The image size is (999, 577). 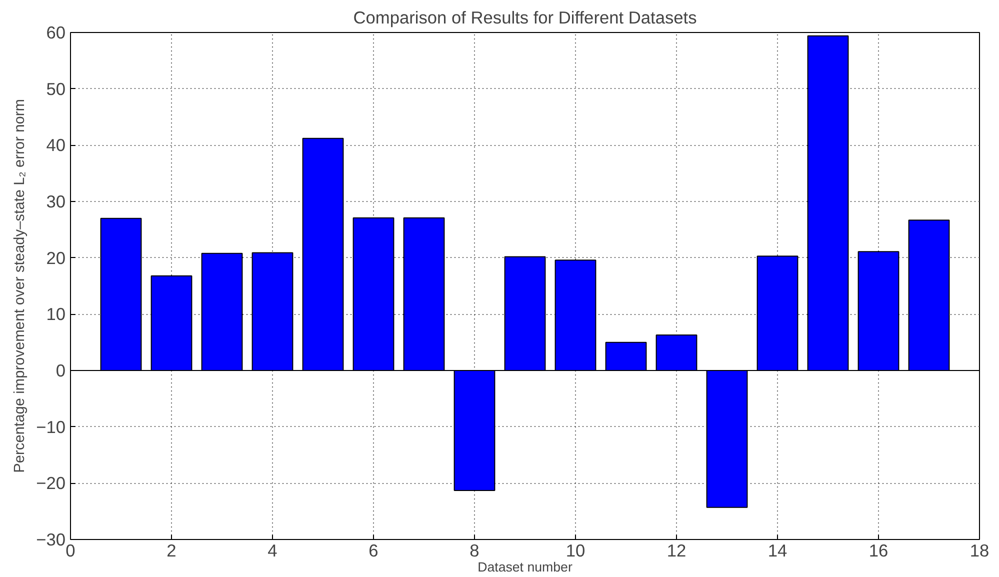 I want to click on y-axis-title: Percentage improvement over steady–state L₂ error norm, so click(x=20, y=286).